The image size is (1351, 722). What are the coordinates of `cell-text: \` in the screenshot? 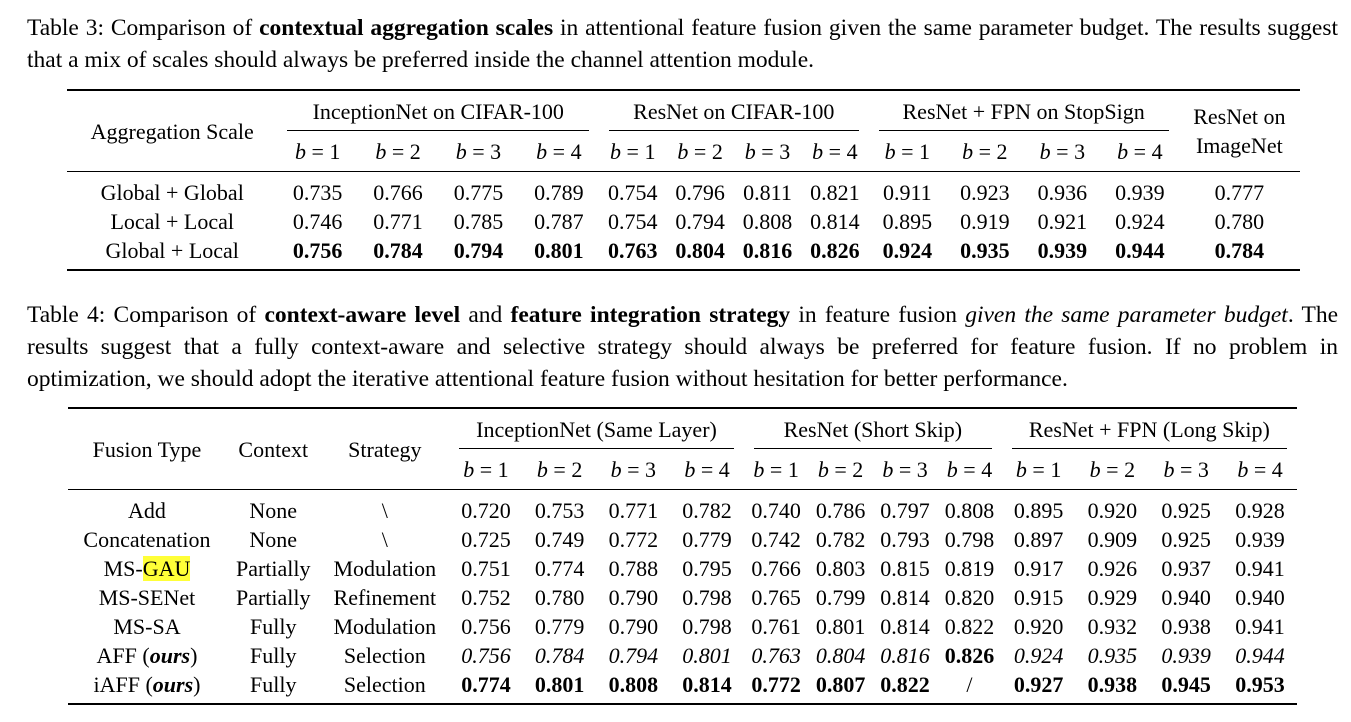 It's located at (384, 539).